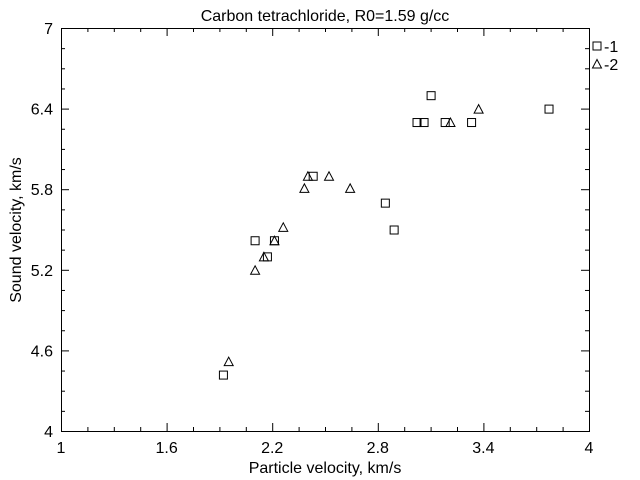 The width and height of the screenshot is (640, 480). Describe the element at coordinates (166, 448) in the screenshot. I see `x-tick-label: 1.6` at that location.